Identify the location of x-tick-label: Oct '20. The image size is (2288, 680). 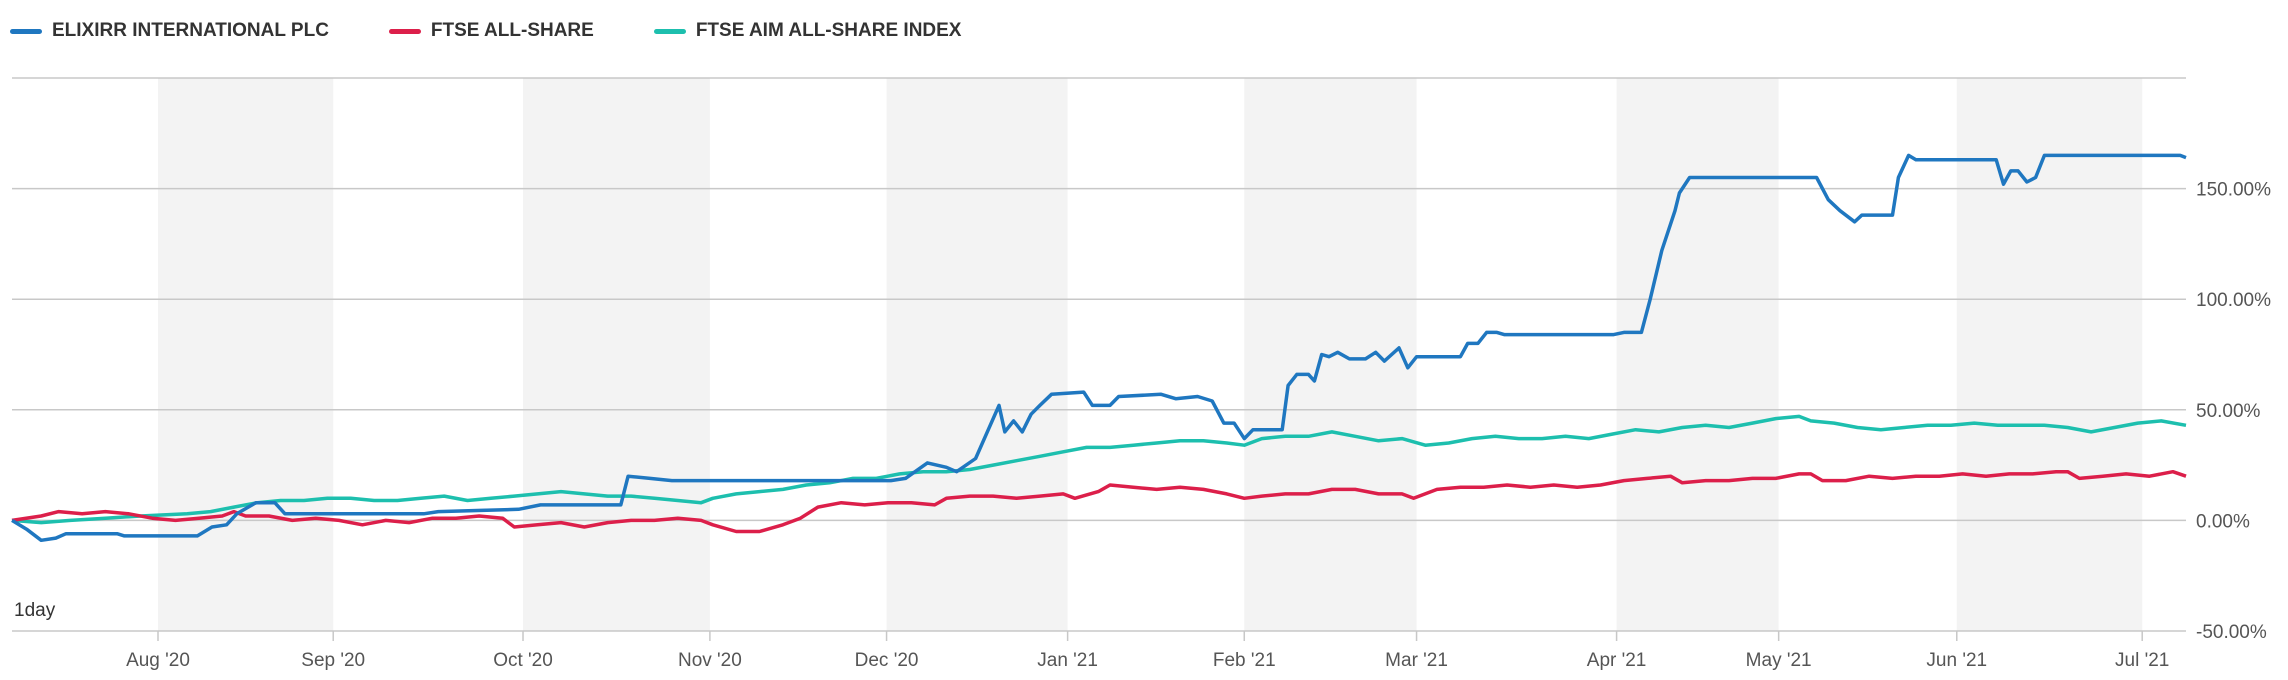
(523, 660).